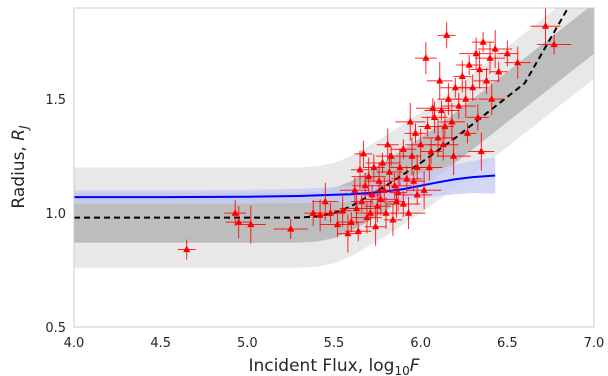 The width and height of the screenshot is (608, 376). I want to click on y-tick-label-1: 1.0, so click(55, 214).